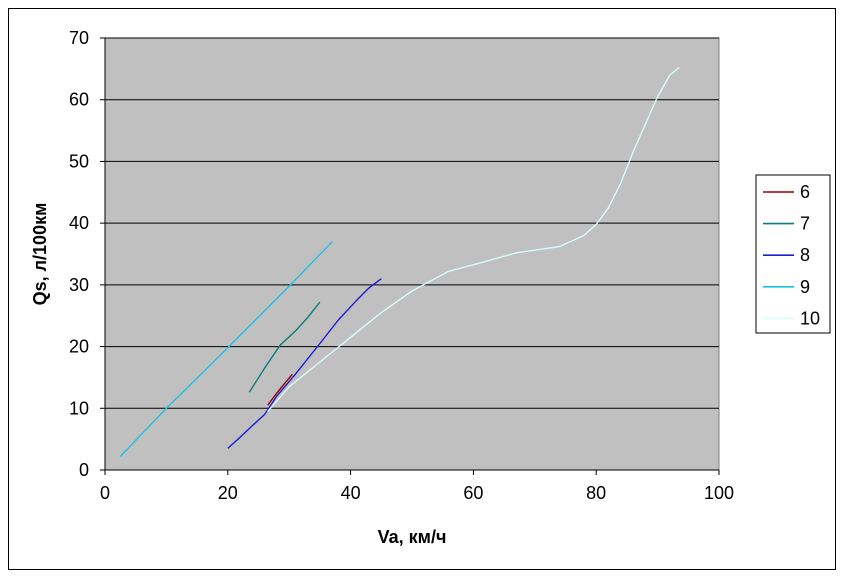  I want to click on legend: 6 7 8 9 10, so click(793, 254).